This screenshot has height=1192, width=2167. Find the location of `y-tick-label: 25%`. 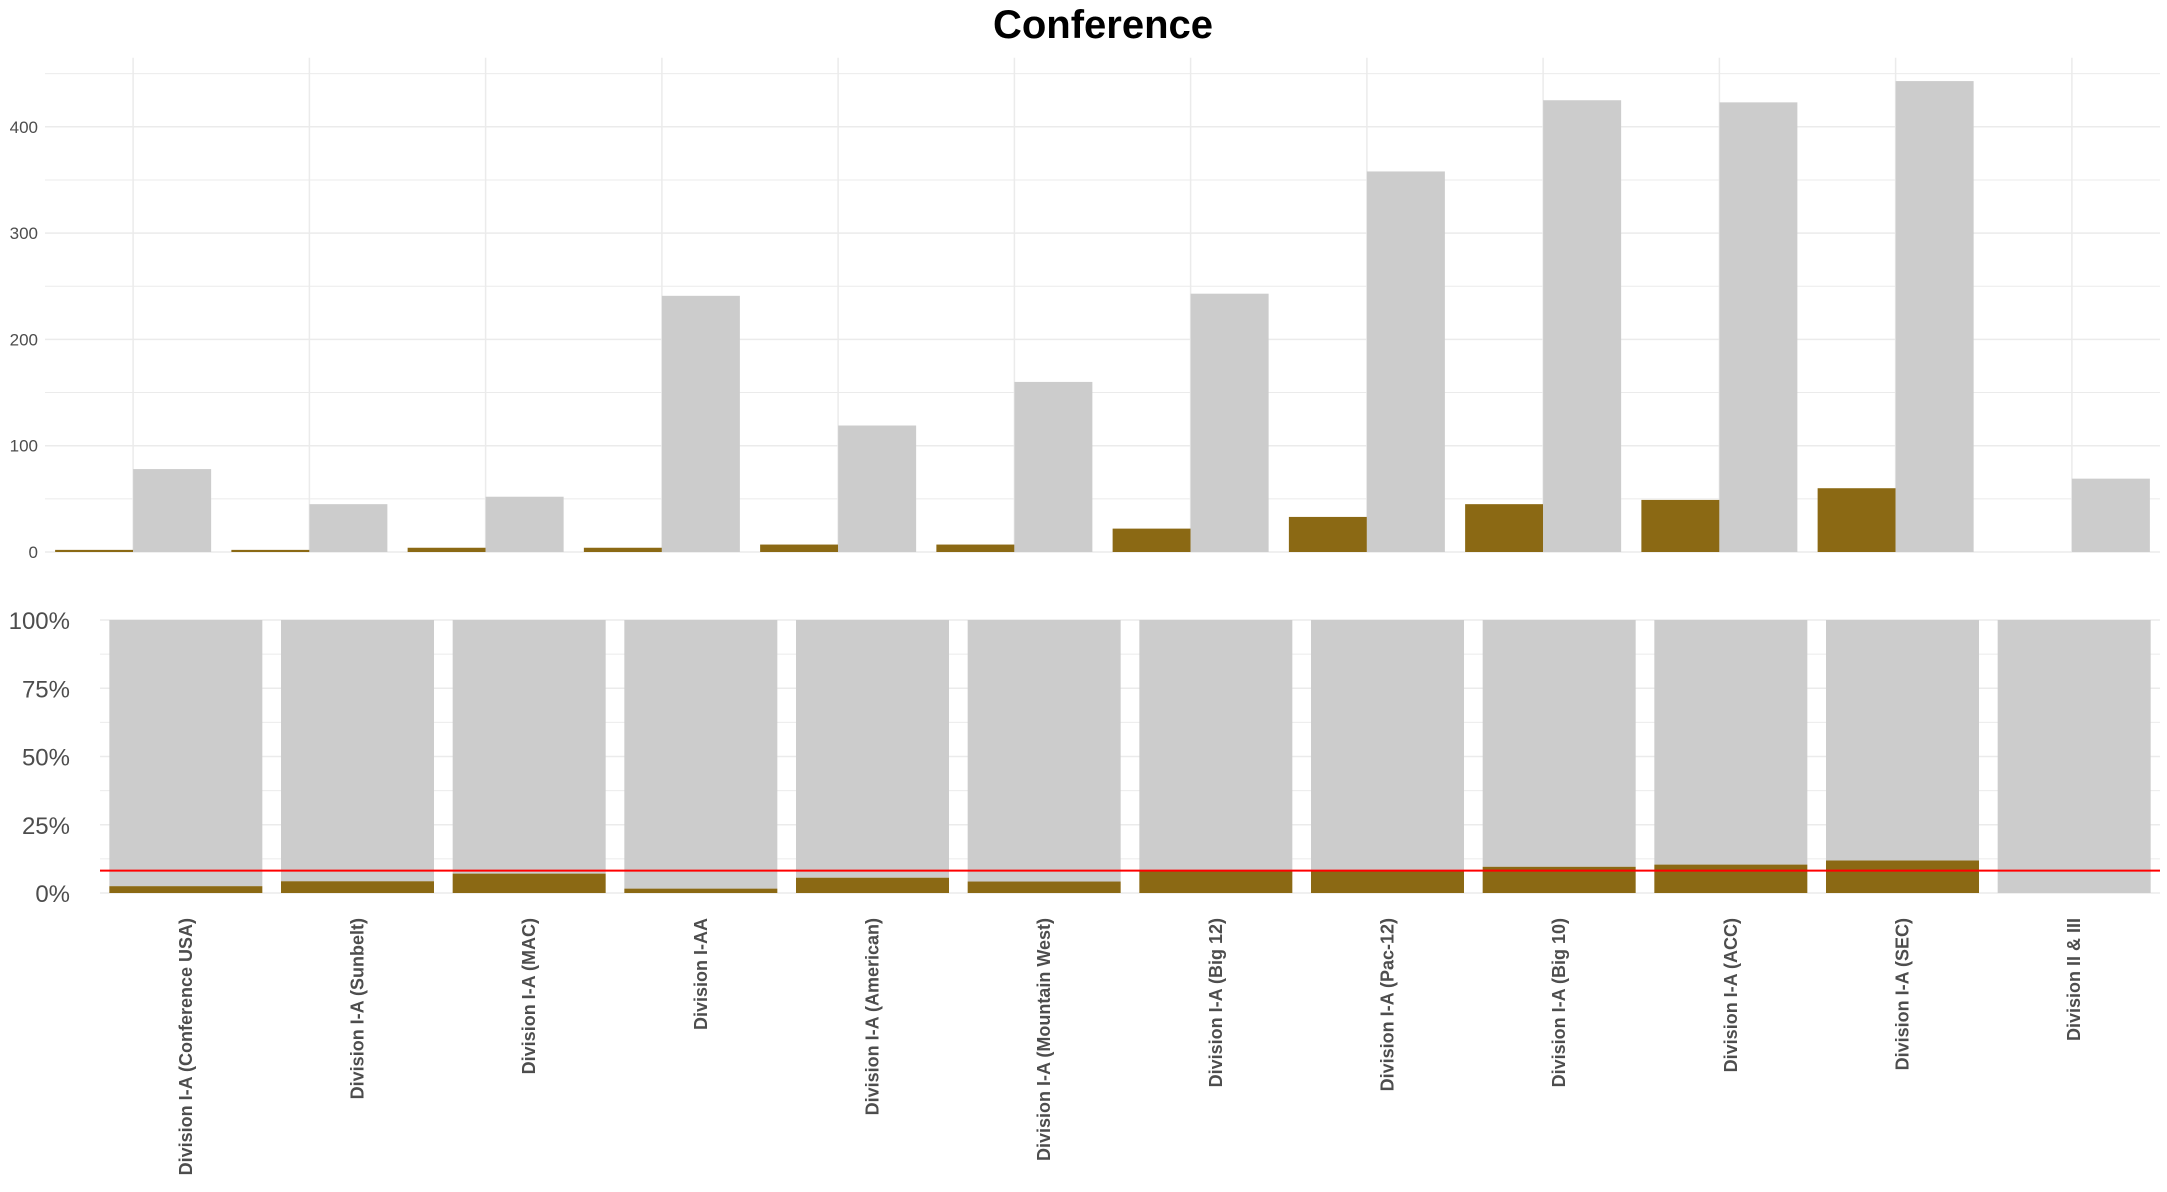

y-tick-label: 25% is located at coordinates (46, 826).